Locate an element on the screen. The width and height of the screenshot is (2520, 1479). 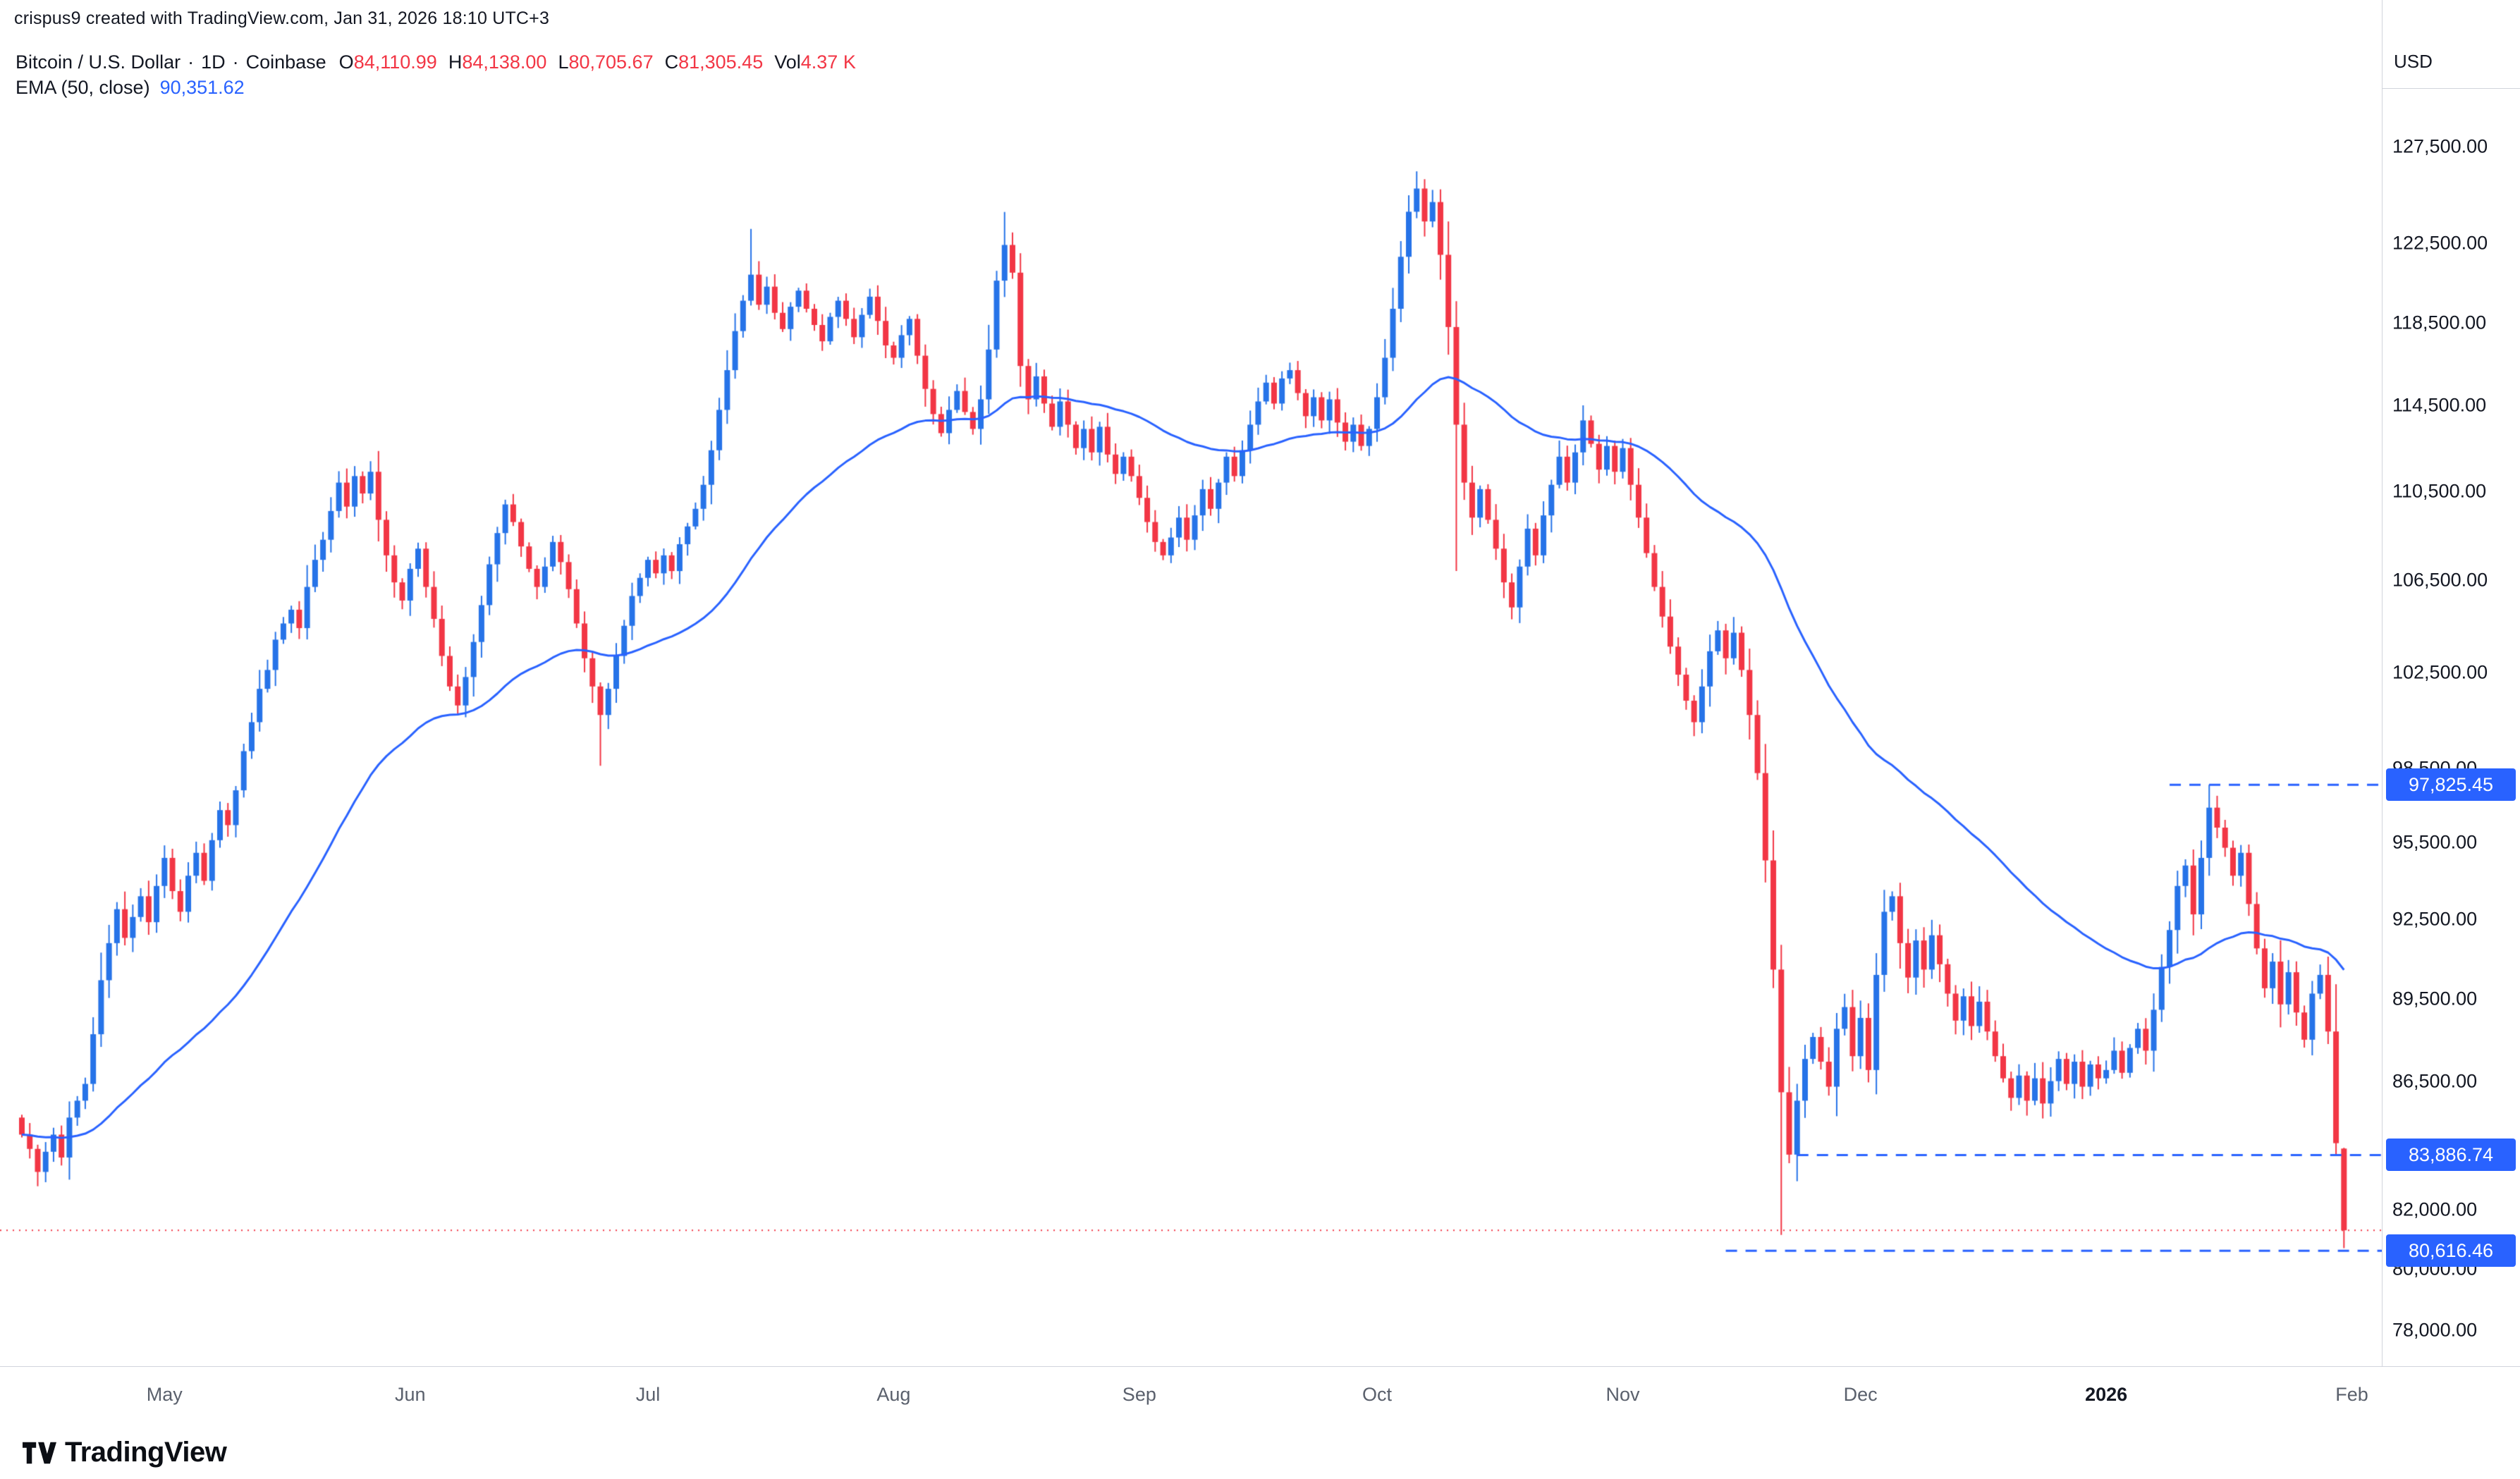
high-label: H is located at coordinates (455, 62).